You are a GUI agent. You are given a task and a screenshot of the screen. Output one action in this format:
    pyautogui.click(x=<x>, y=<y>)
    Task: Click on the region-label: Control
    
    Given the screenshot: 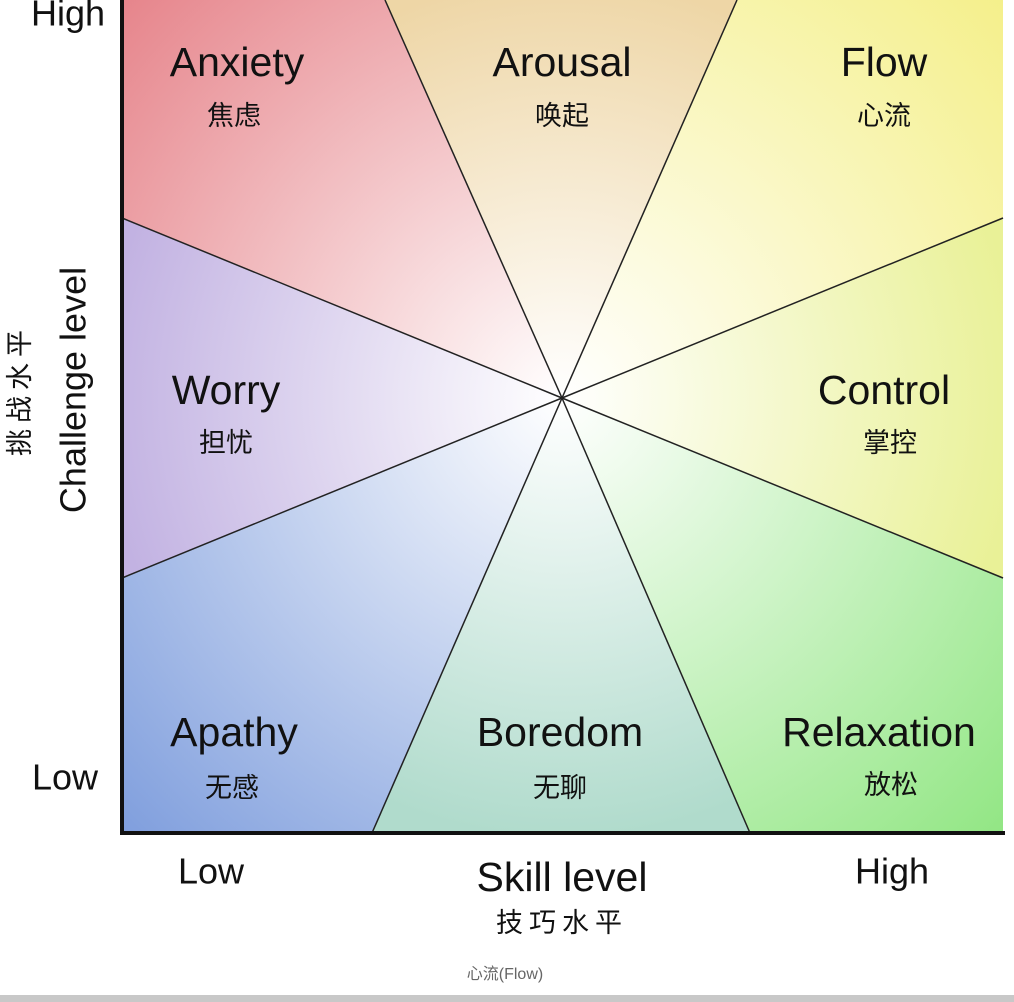 What is the action you would take?
    pyautogui.click(x=884, y=390)
    